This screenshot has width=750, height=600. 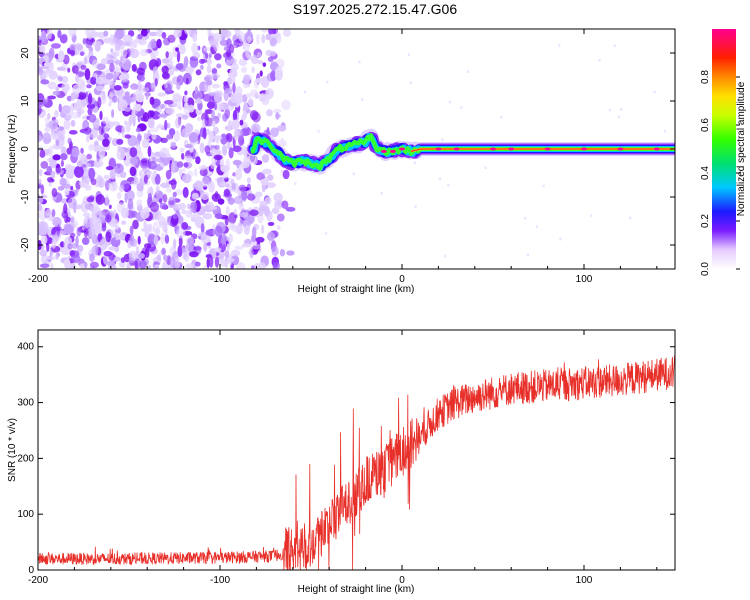 I want to click on spectrogram-xtick-label: 0, so click(x=402, y=279).